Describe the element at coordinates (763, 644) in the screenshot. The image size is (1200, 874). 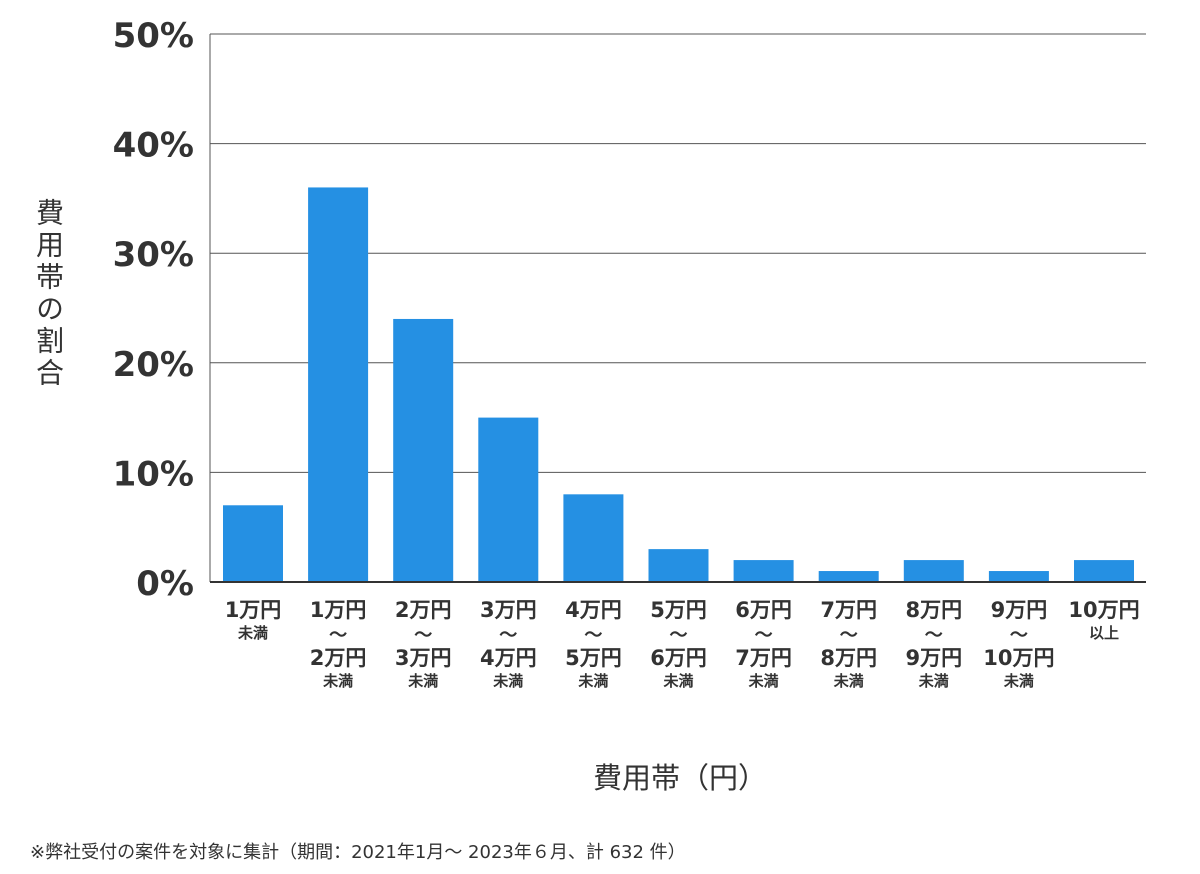
I see `x-tick-label: 6万円〜 7万円未満` at that location.